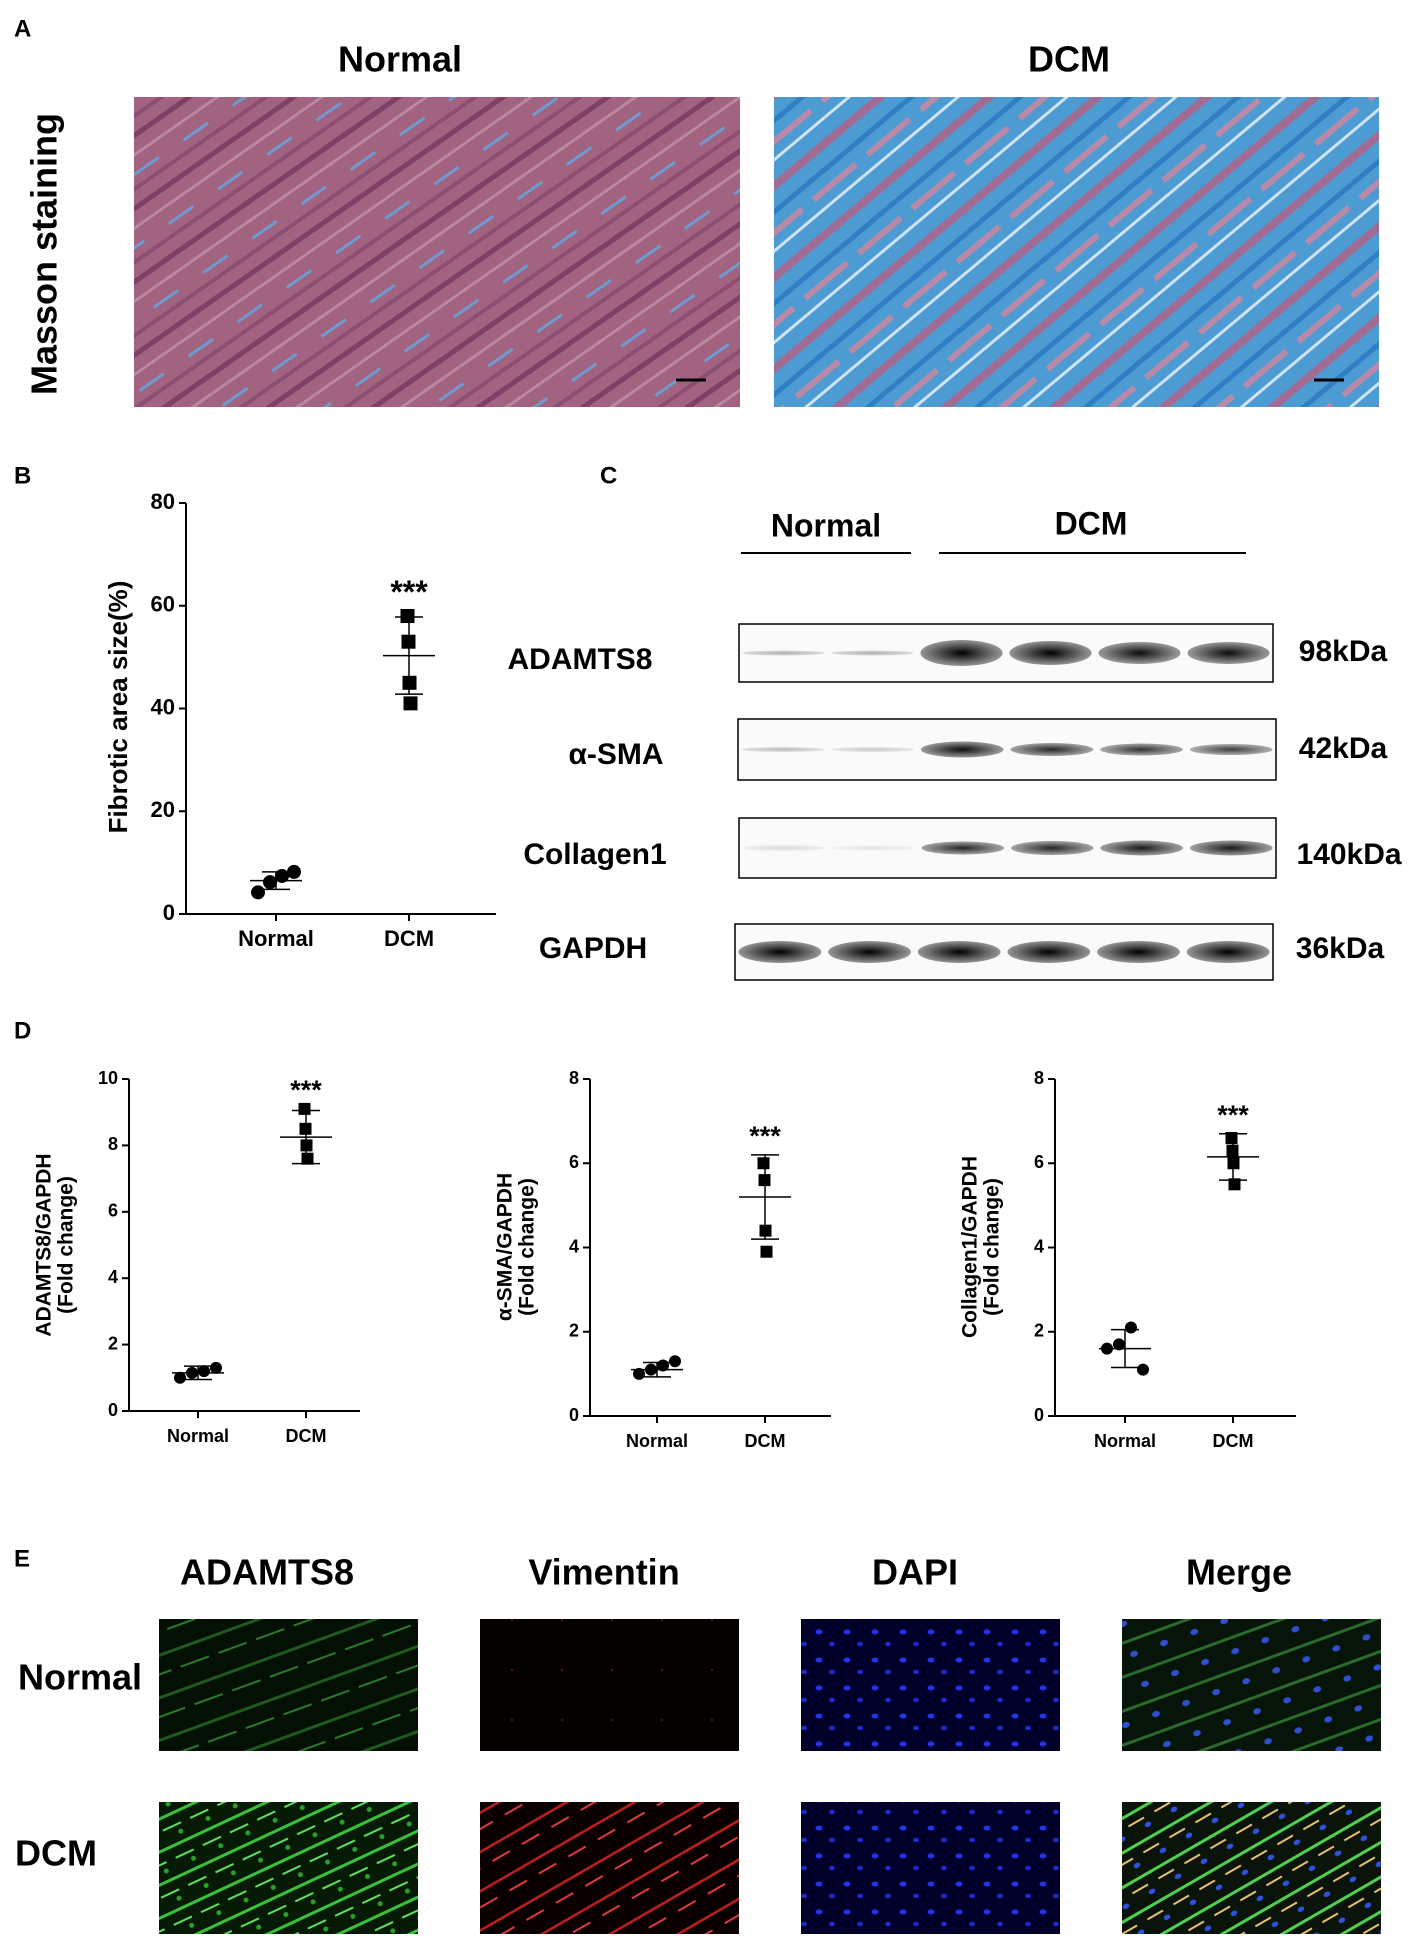 The width and height of the screenshot is (1417, 1942). What do you see at coordinates (163, 706) in the screenshot?
I see `y-tick-label: 40` at bounding box center [163, 706].